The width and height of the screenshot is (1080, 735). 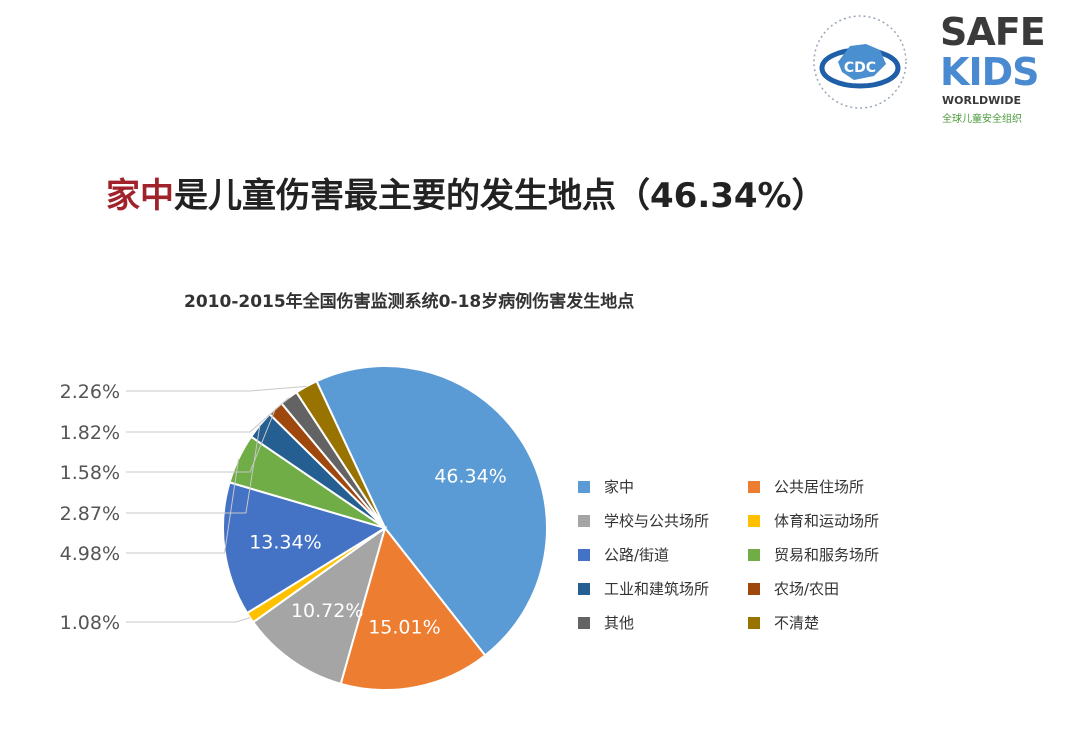 What do you see at coordinates (637, 555) in the screenshot?
I see `legend-label: 公路/街道` at bounding box center [637, 555].